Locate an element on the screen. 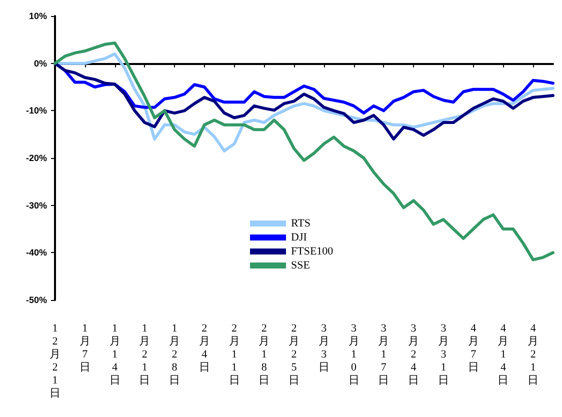 The width and height of the screenshot is (562, 417). legend-label: RTS is located at coordinates (301, 224).